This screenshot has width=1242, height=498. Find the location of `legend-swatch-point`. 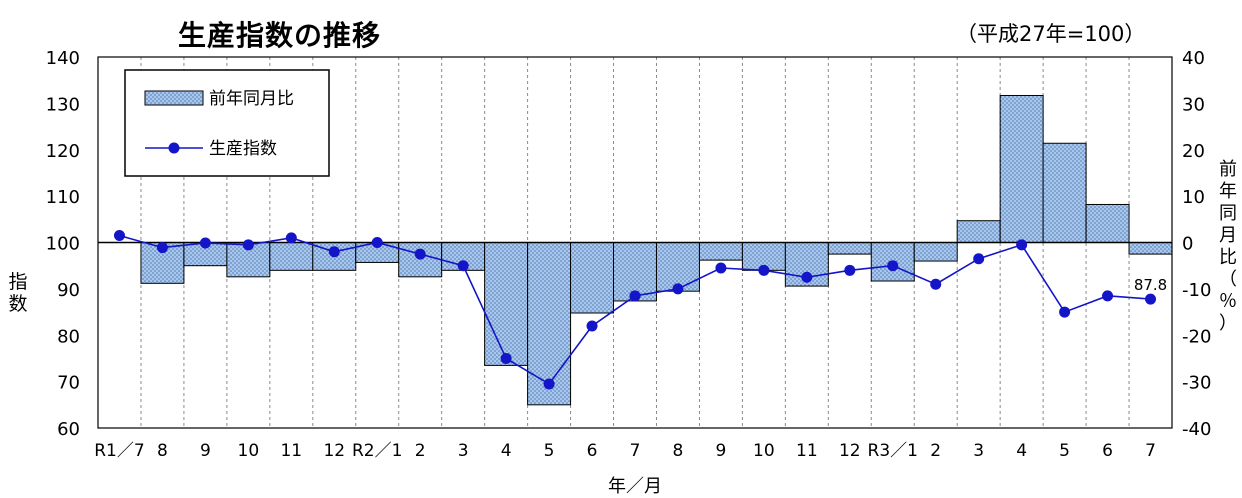

legend-swatch-point is located at coordinates (174, 148).